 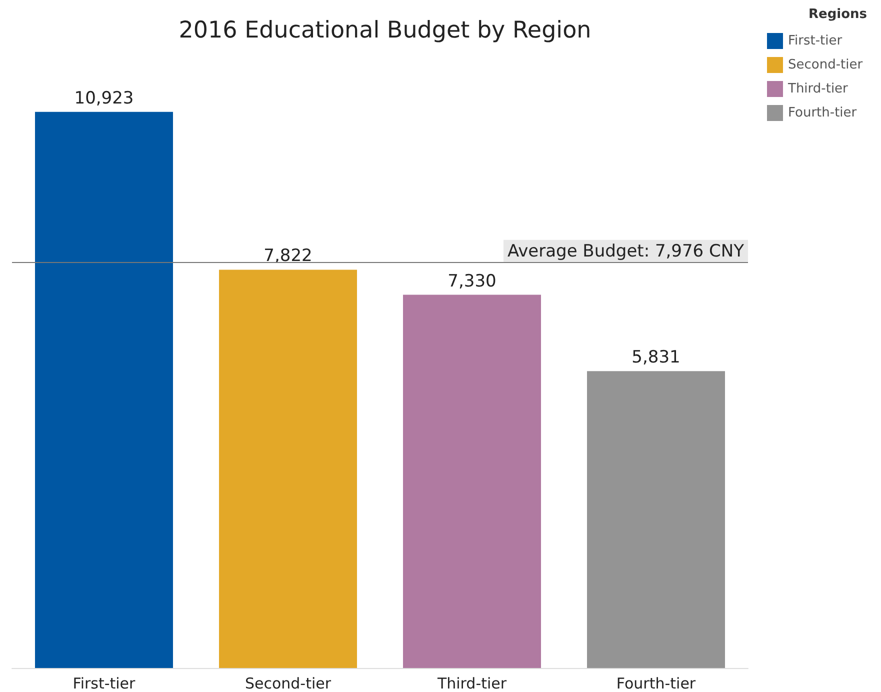 I want to click on legend-title: Regions, so click(x=838, y=14).